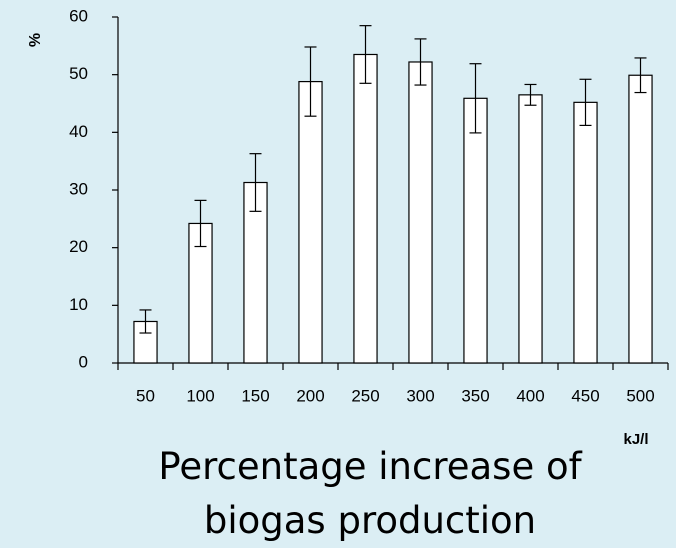 The image size is (676, 548). I want to click on x-tick-label: 350, so click(475, 395).